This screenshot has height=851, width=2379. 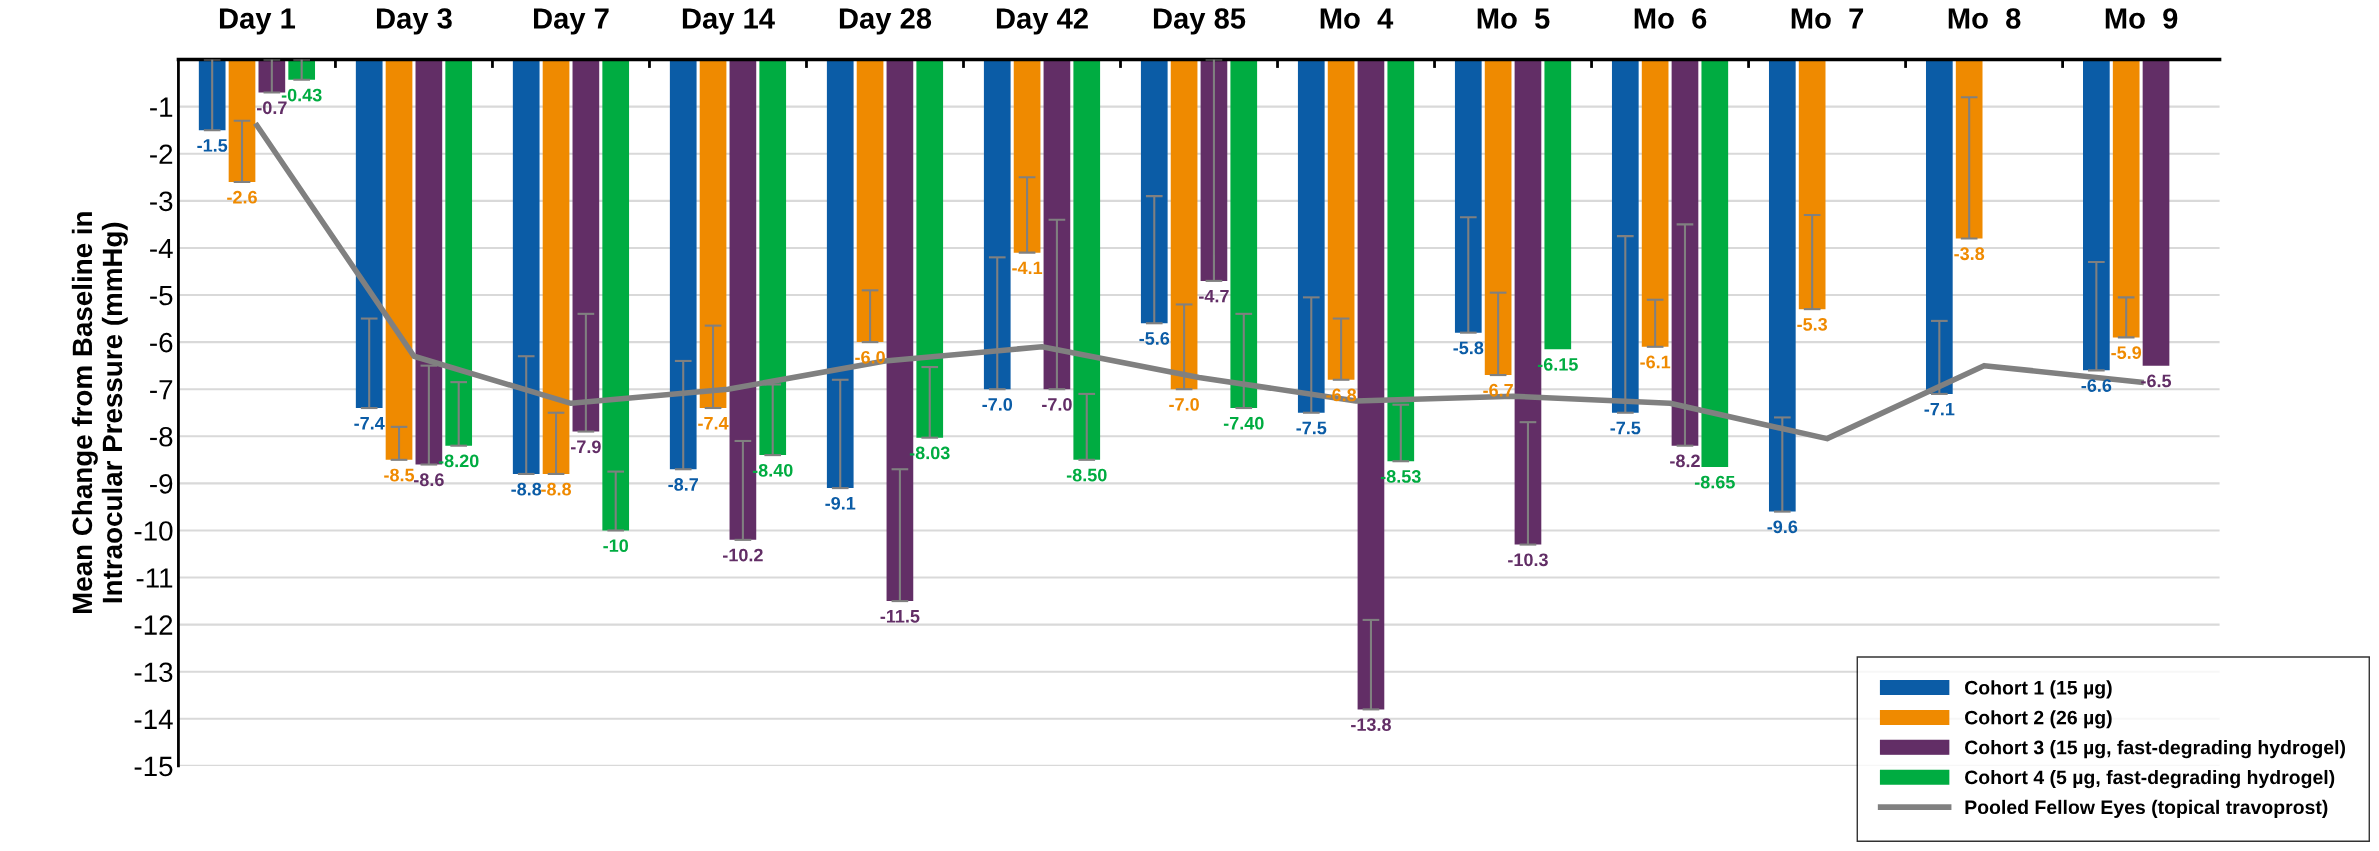 What do you see at coordinates (458, 461) in the screenshot?
I see `data-label: -8.20` at bounding box center [458, 461].